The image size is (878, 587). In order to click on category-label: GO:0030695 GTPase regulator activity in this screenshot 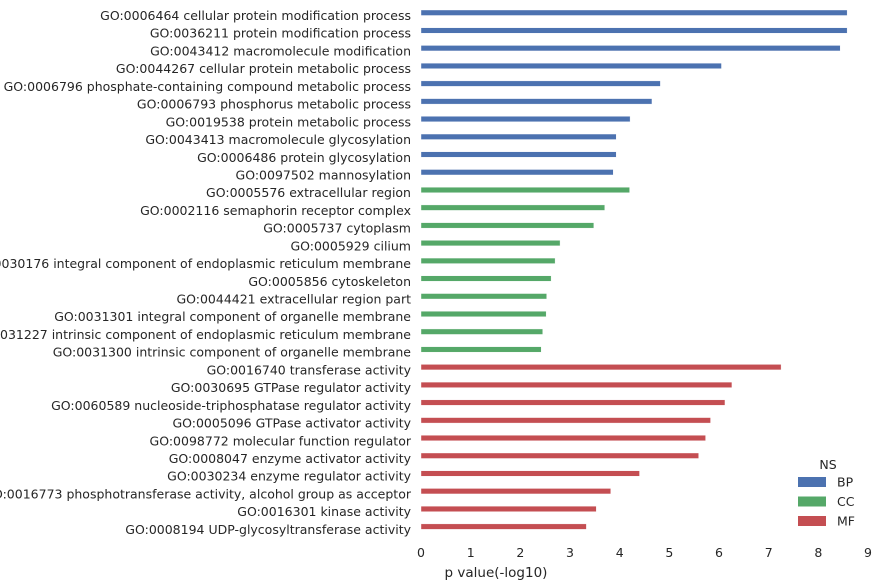, I will do `click(291, 387)`.